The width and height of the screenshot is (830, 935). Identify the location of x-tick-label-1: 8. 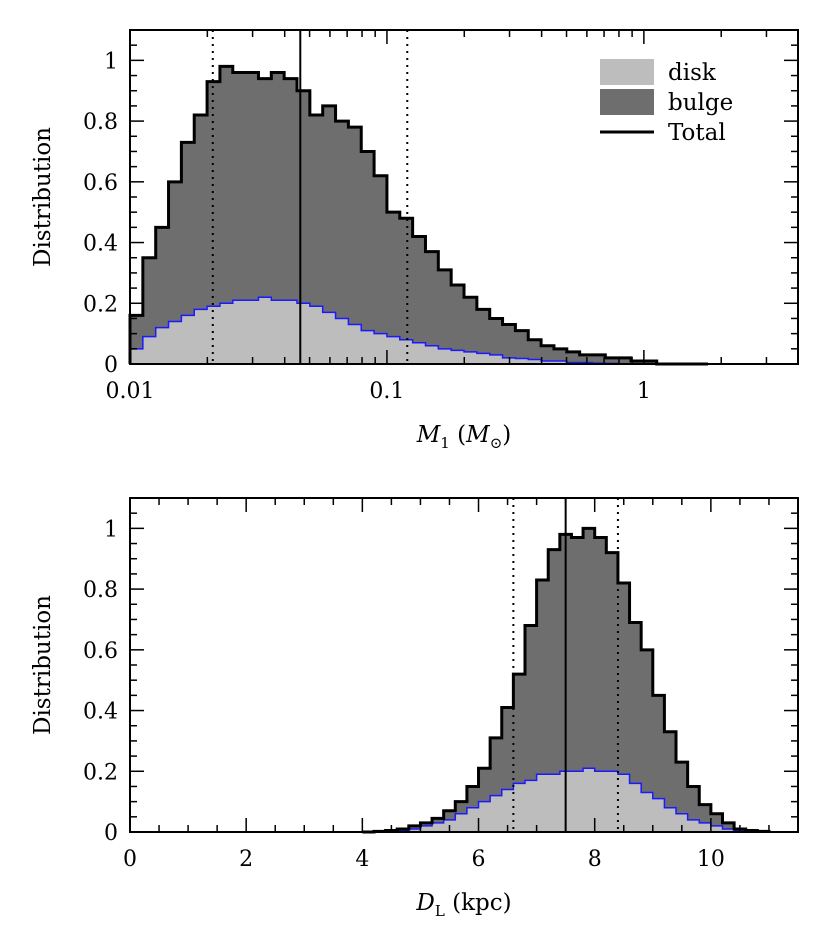
(595, 859).